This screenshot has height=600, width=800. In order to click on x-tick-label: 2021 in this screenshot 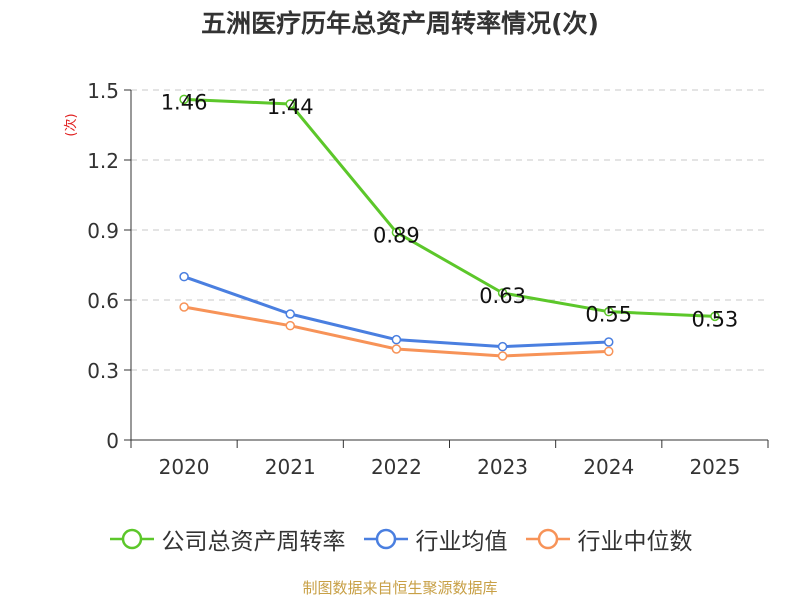, I will do `click(290, 467)`.